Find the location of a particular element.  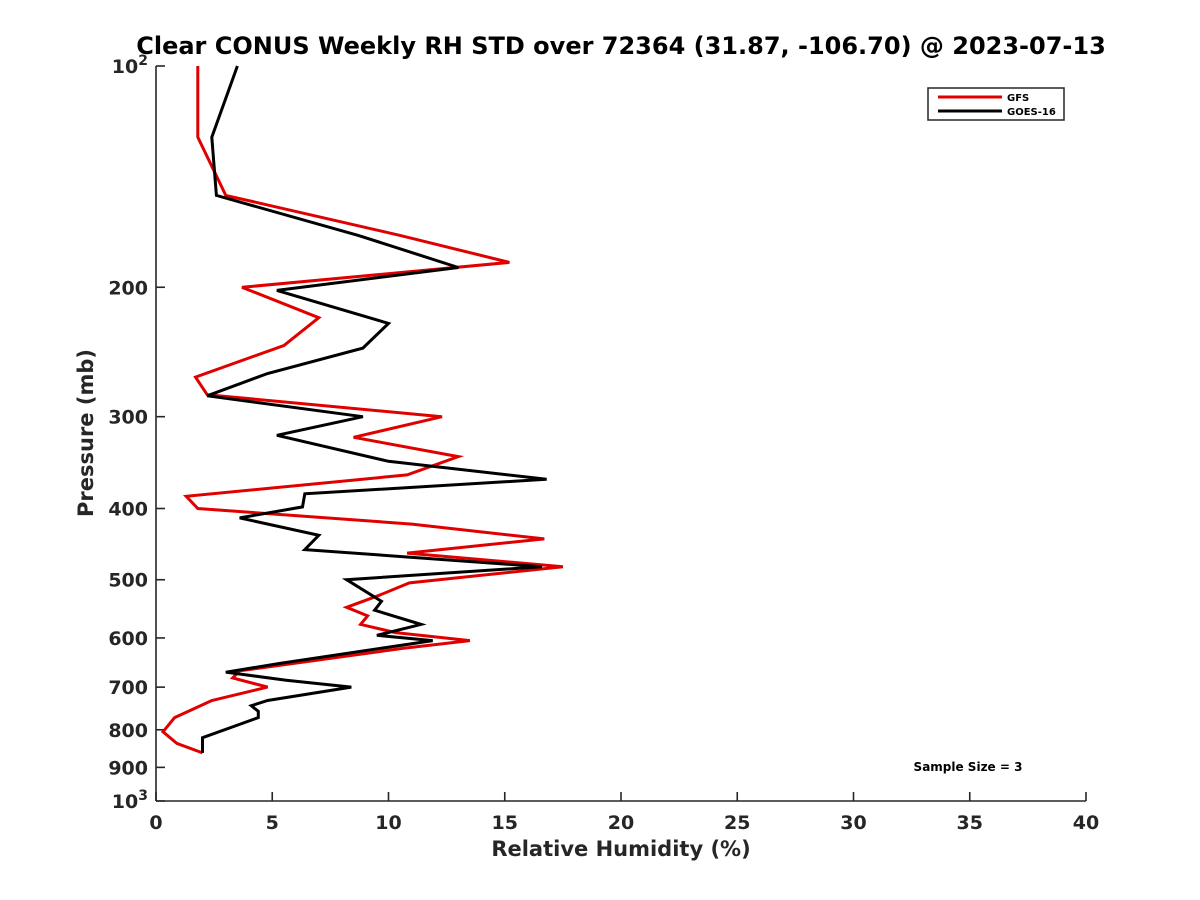

sample-size-annotation: Sample Size = 3 is located at coordinates (968, 767).